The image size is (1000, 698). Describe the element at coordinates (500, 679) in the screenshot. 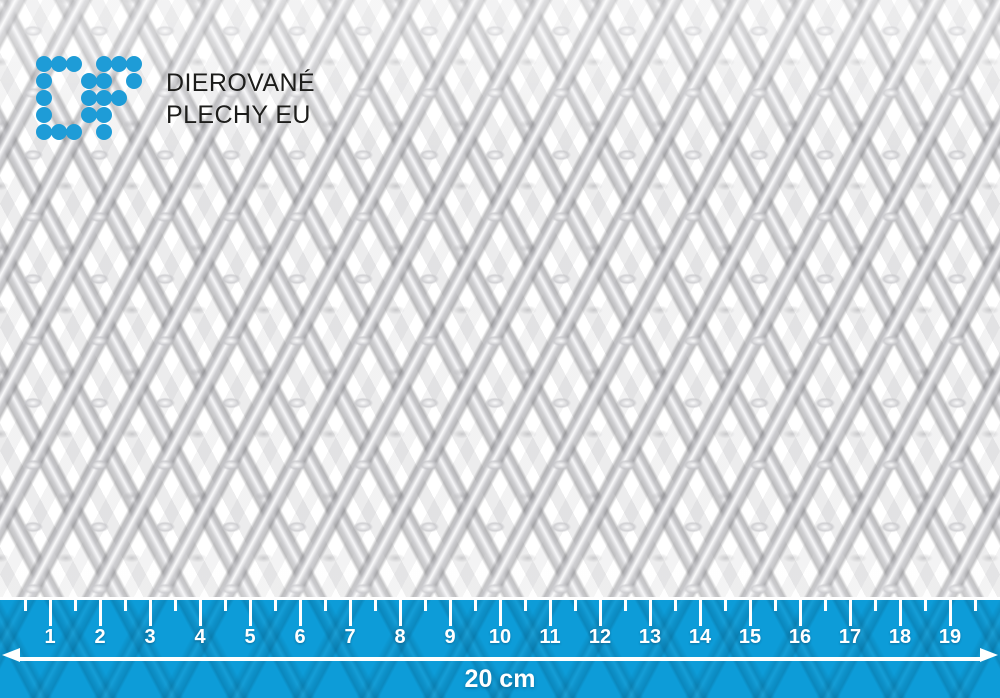

I see `dimension-label: 20 cm` at that location.